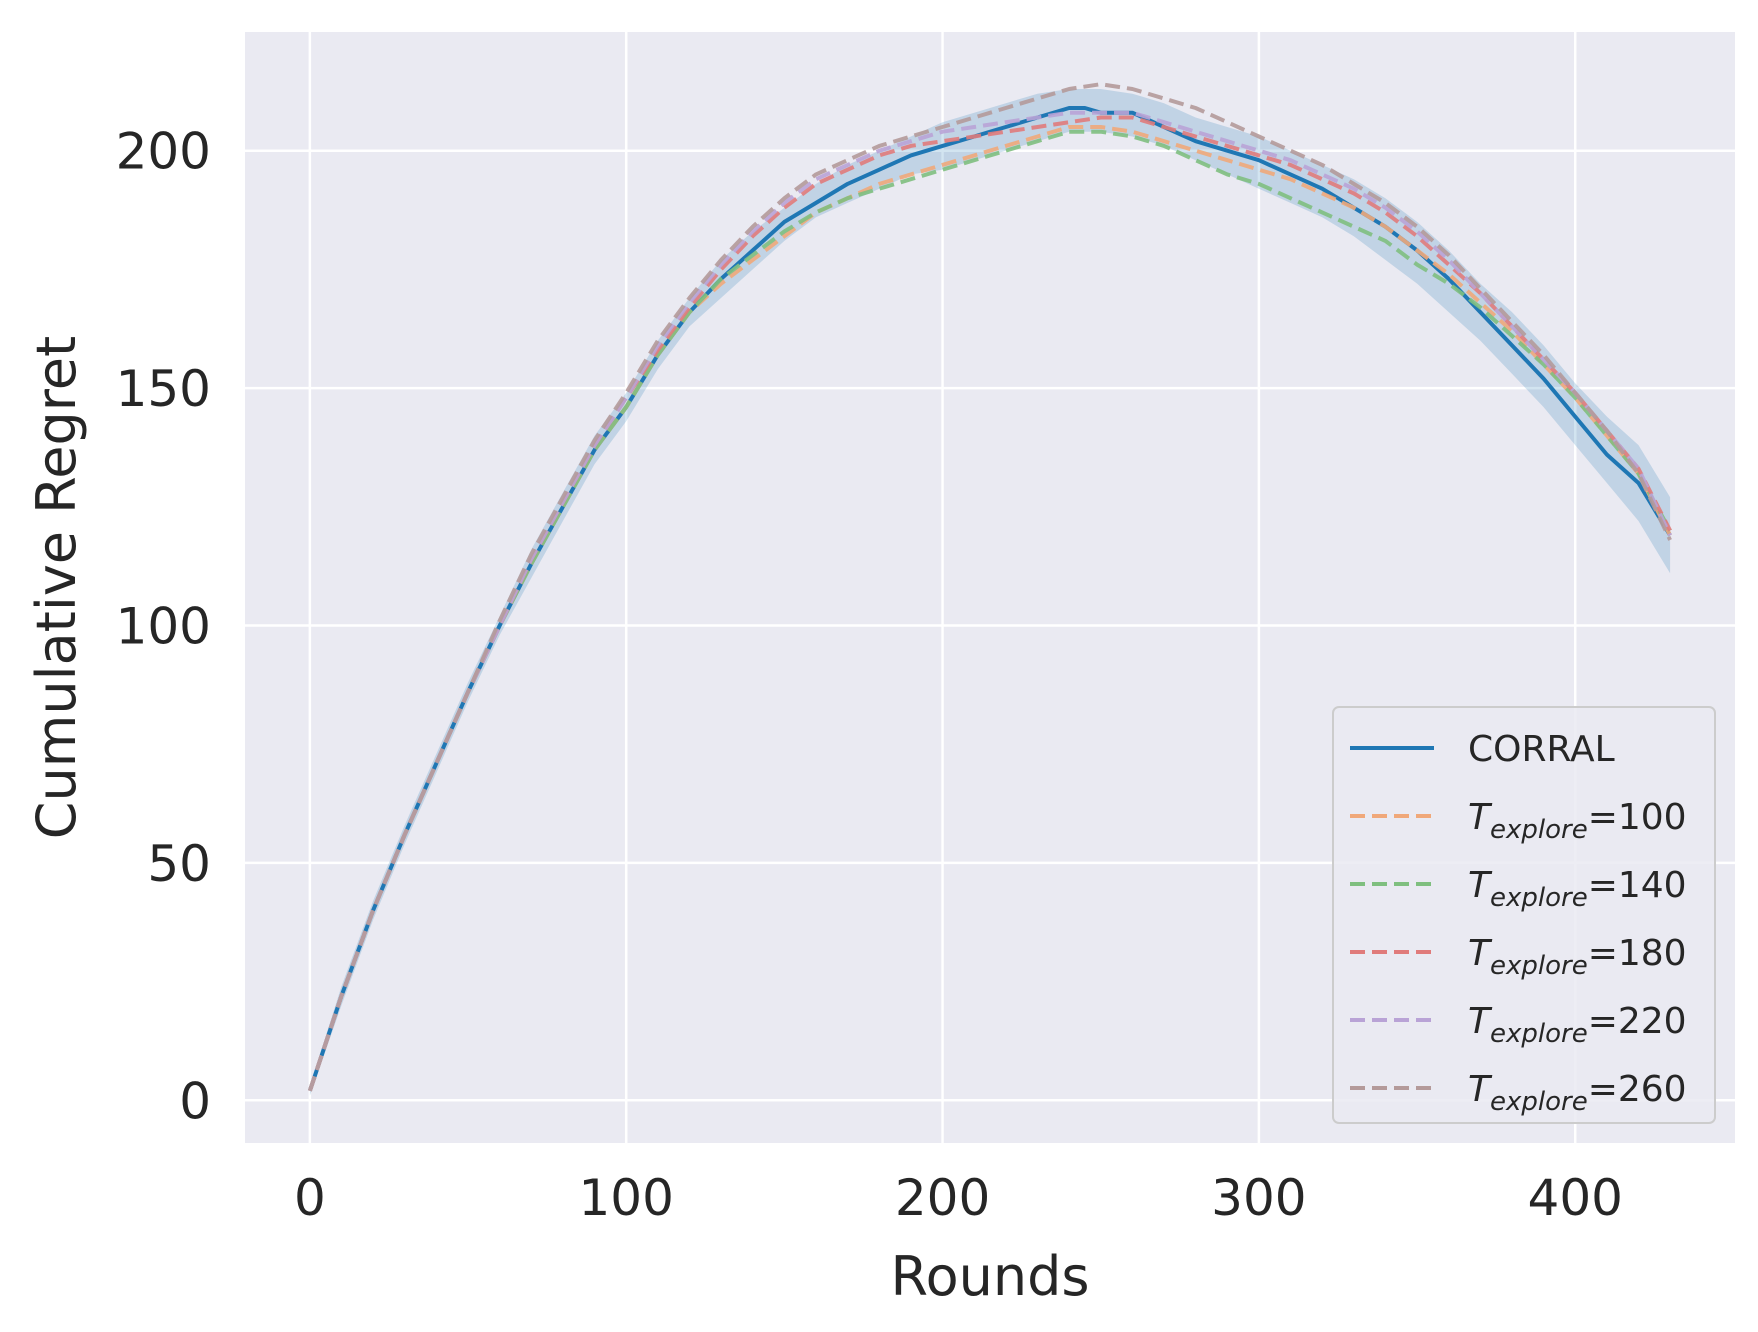  Describe the element at coordinates (310, 1198) in the screenshot. I see `x-tick-label: 0` at that location.